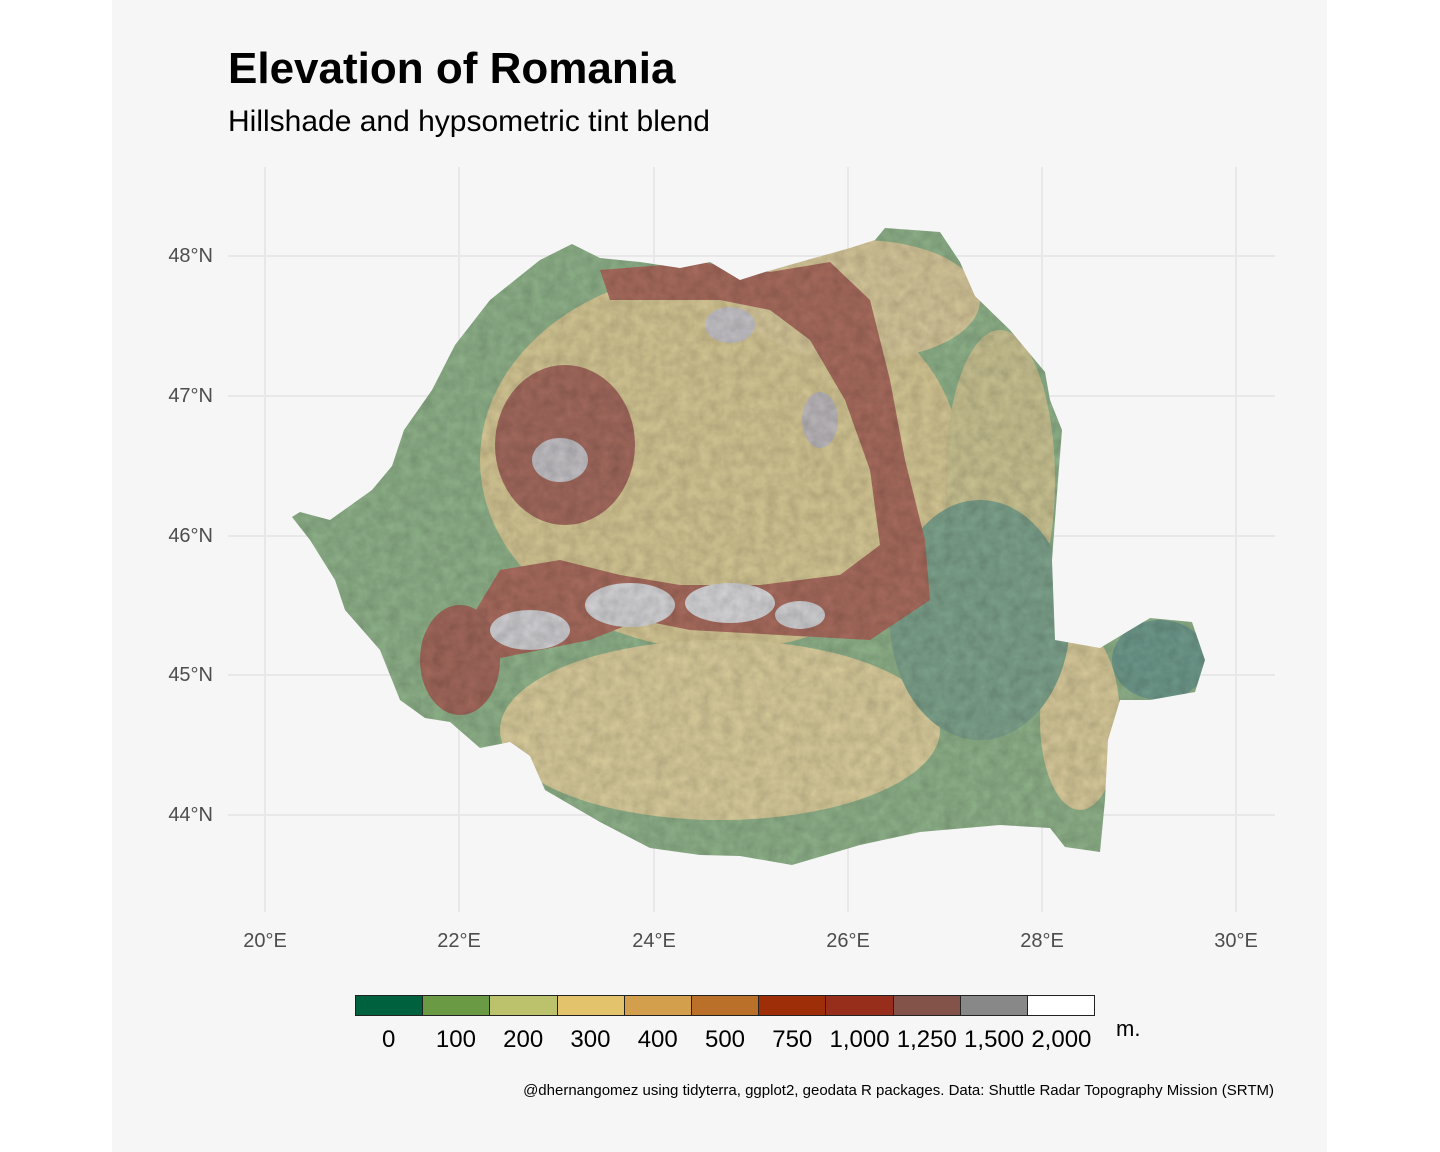 The image size is (1440, 1152). Describe the element at coordinates (994, 1039) in the screenshot. I see `legend-label-9: 1,500` at that location.